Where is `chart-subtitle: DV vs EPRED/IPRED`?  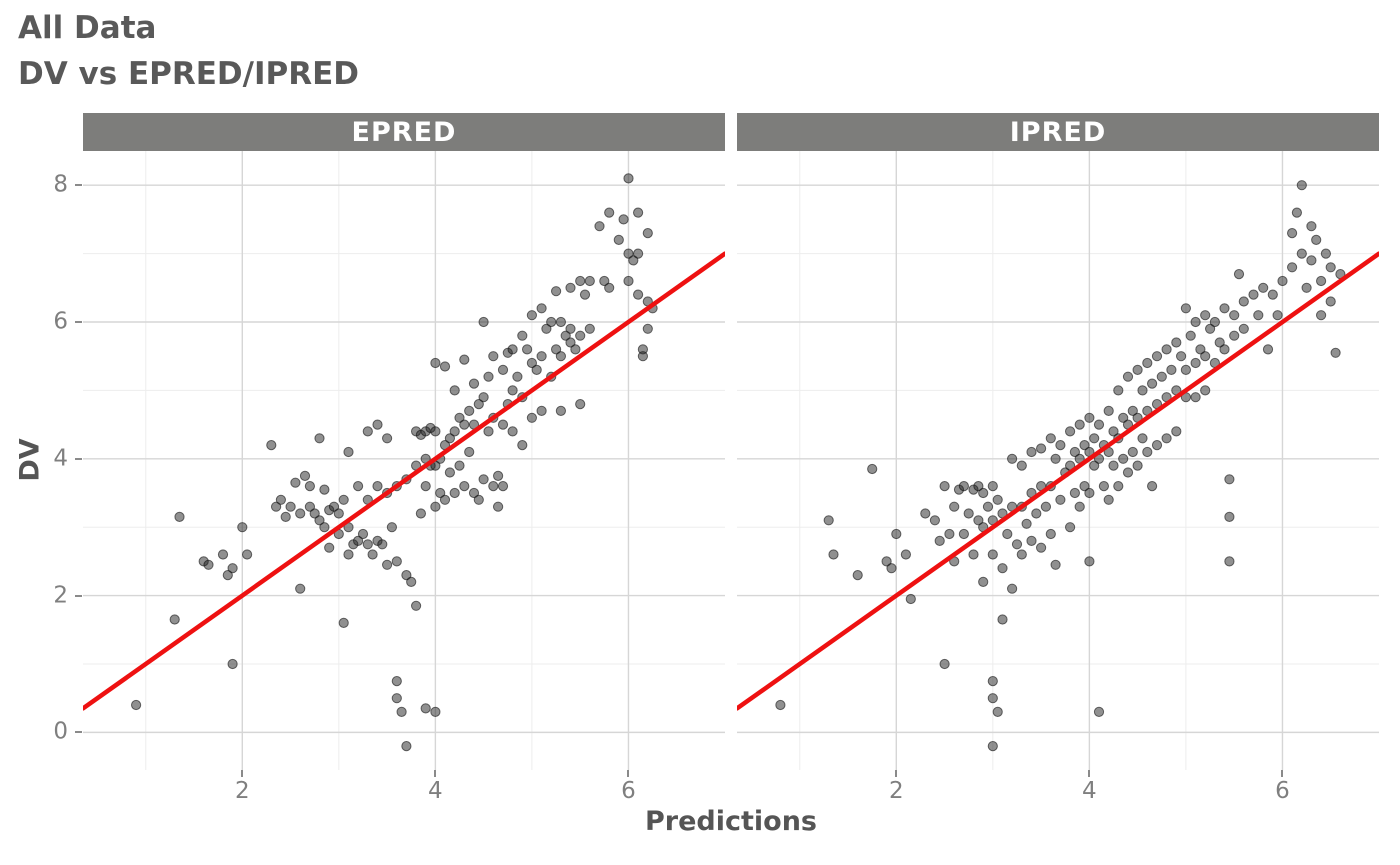
chart-subtitle: DV vs EPRED/IPRED is located at coordinates (188, 74).